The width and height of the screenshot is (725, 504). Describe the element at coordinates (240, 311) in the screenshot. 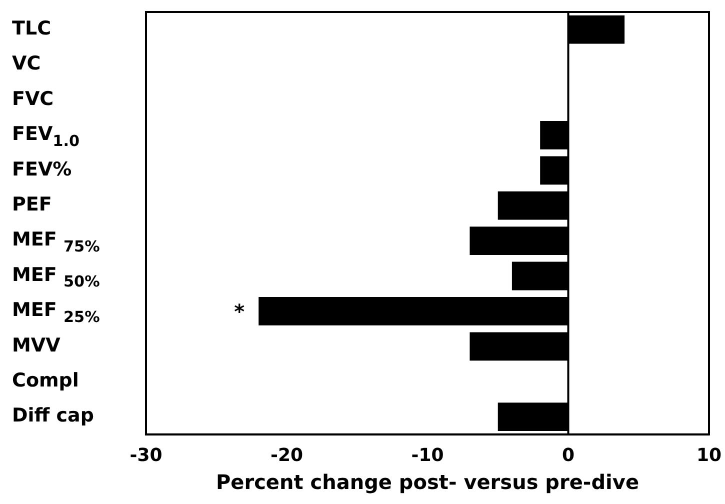

I see `annotation: *` at that location.